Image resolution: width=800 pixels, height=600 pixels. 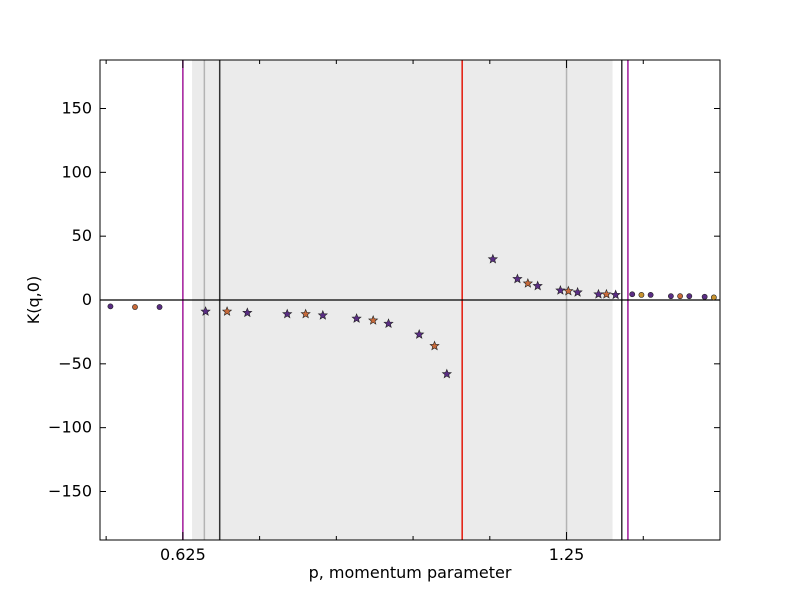 I want to click on y-tick-label: 100, so click(x=76, y=171).